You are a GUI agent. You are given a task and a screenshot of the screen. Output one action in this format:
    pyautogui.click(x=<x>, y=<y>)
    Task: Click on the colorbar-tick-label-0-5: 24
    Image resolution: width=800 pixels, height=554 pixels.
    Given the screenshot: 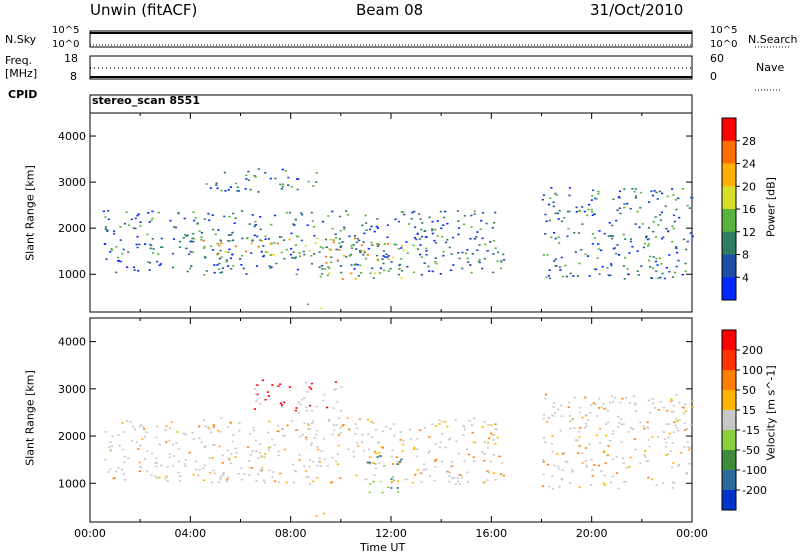 What is the action you would take?
    pyautogui.click(x=749, y=164)
    